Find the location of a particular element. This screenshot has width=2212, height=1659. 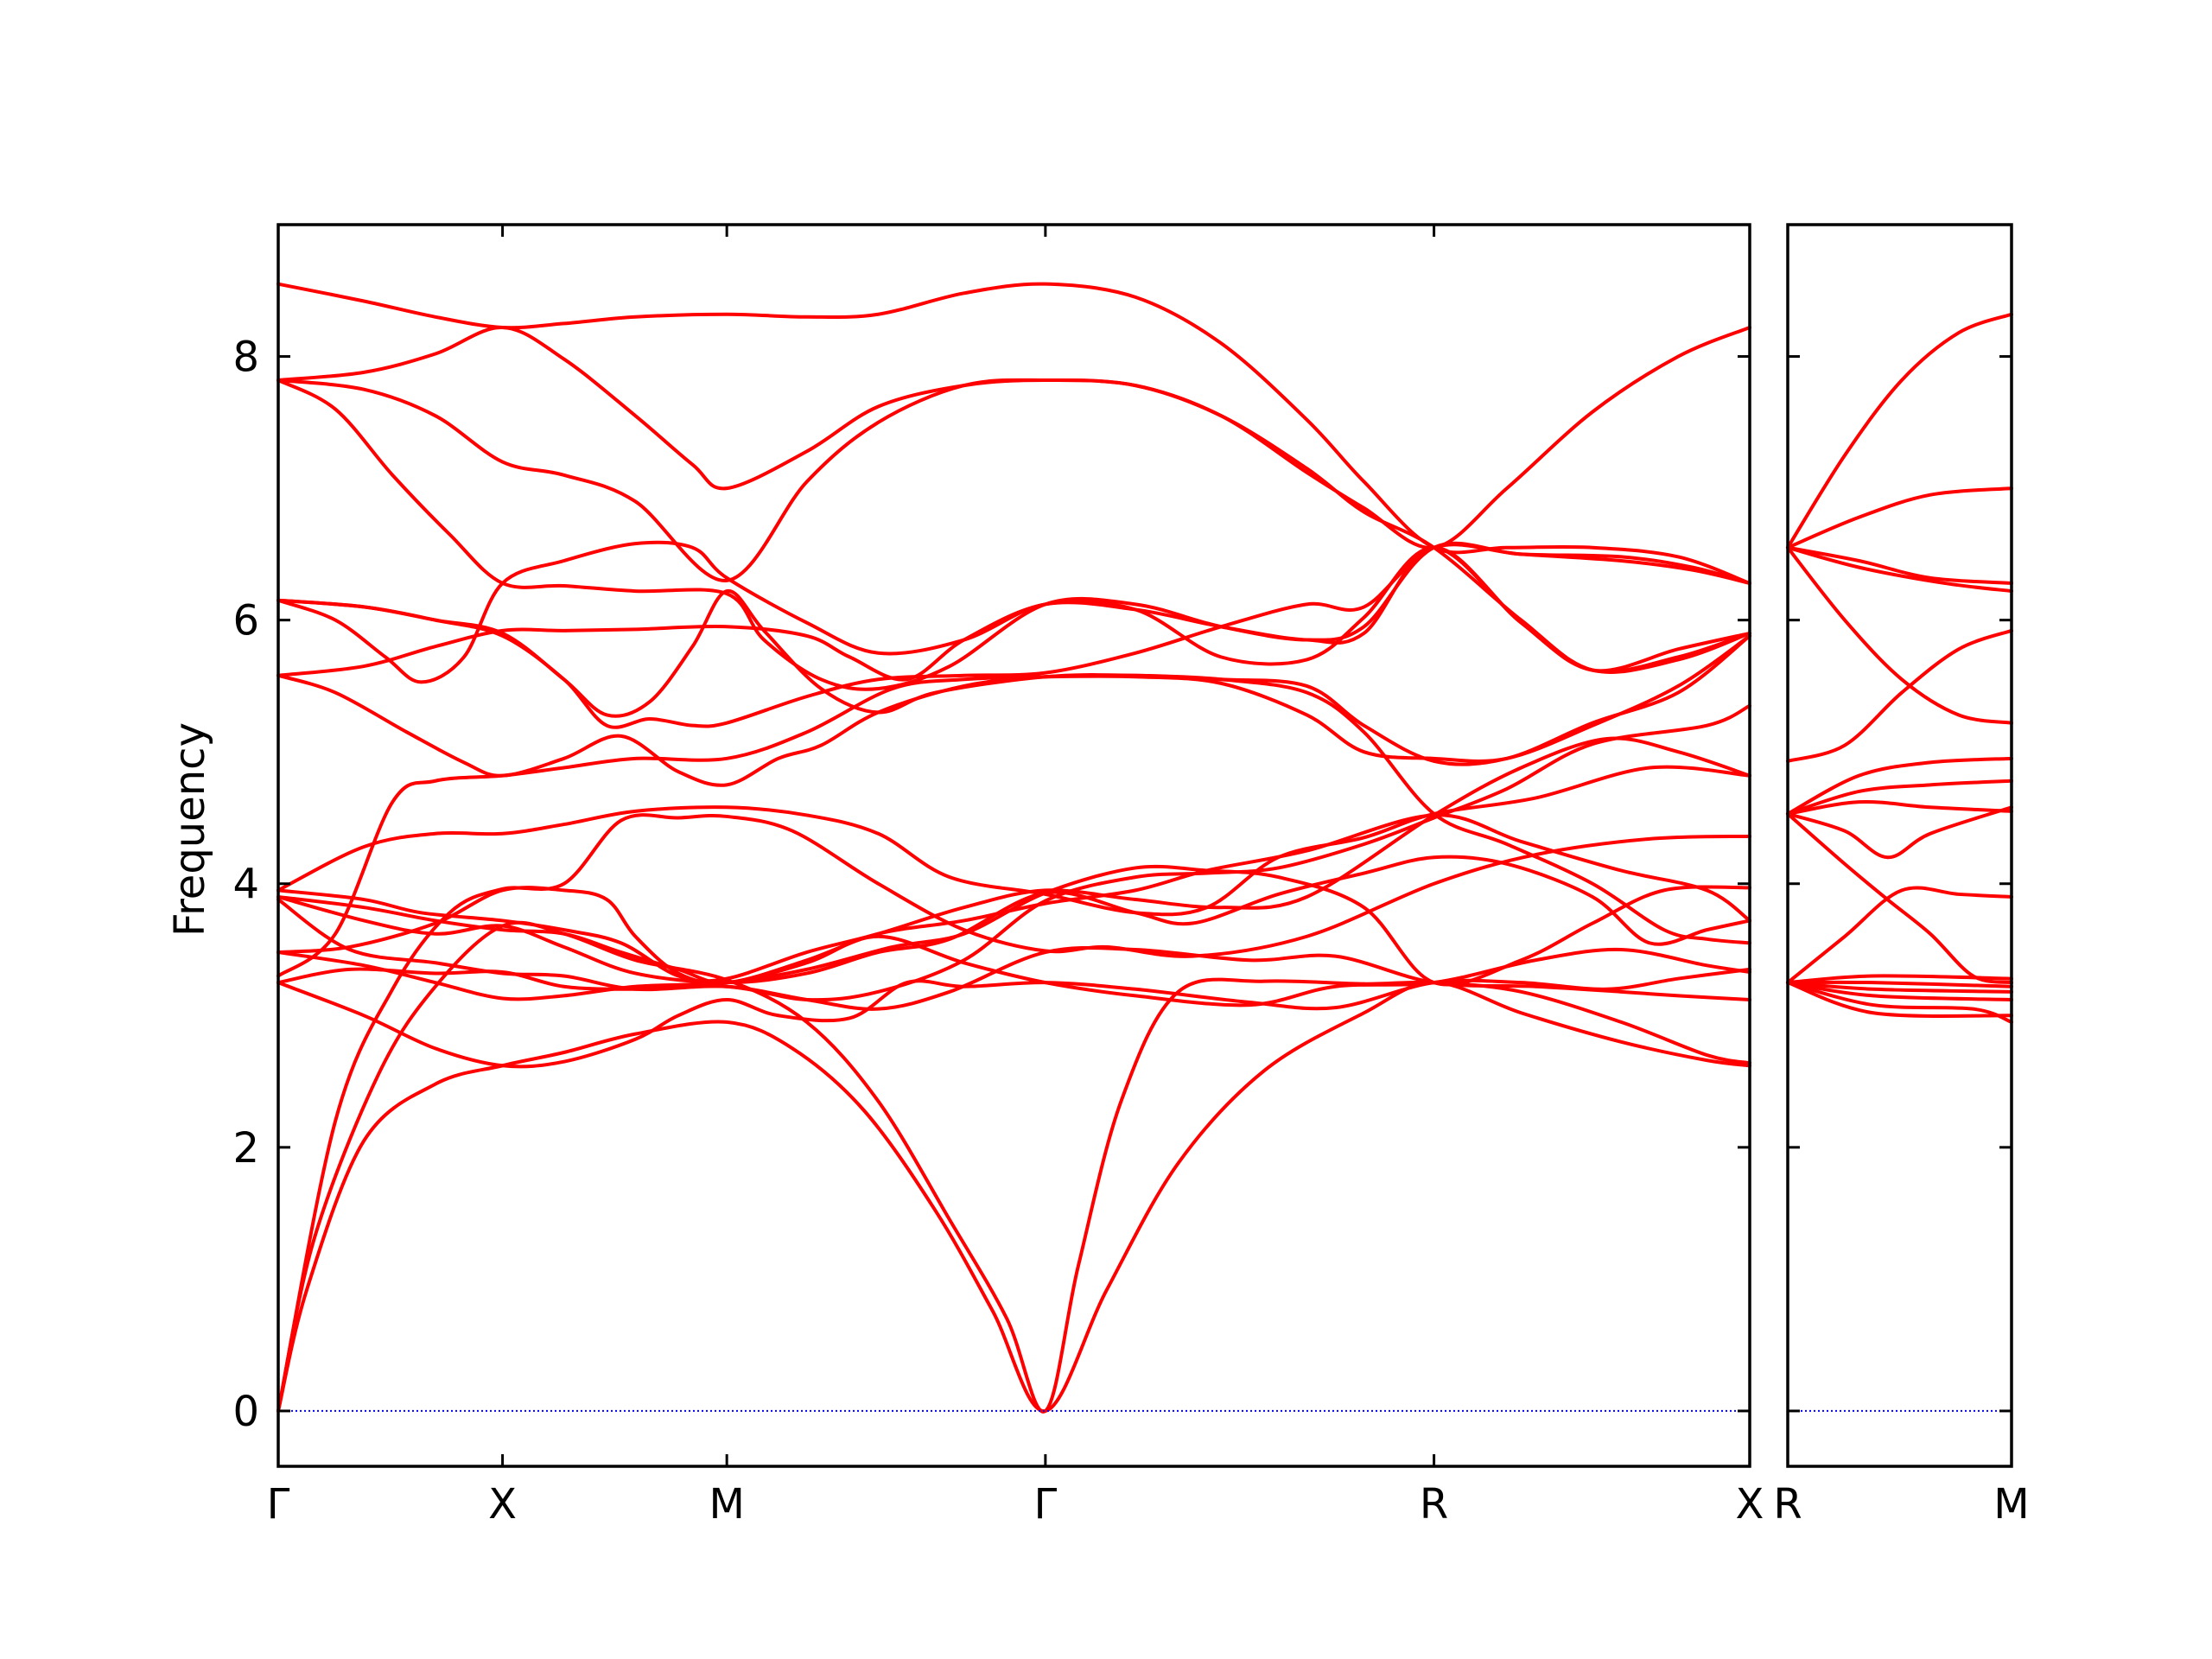

side-panel-y-ticks is located at coordinates (1900, 884).